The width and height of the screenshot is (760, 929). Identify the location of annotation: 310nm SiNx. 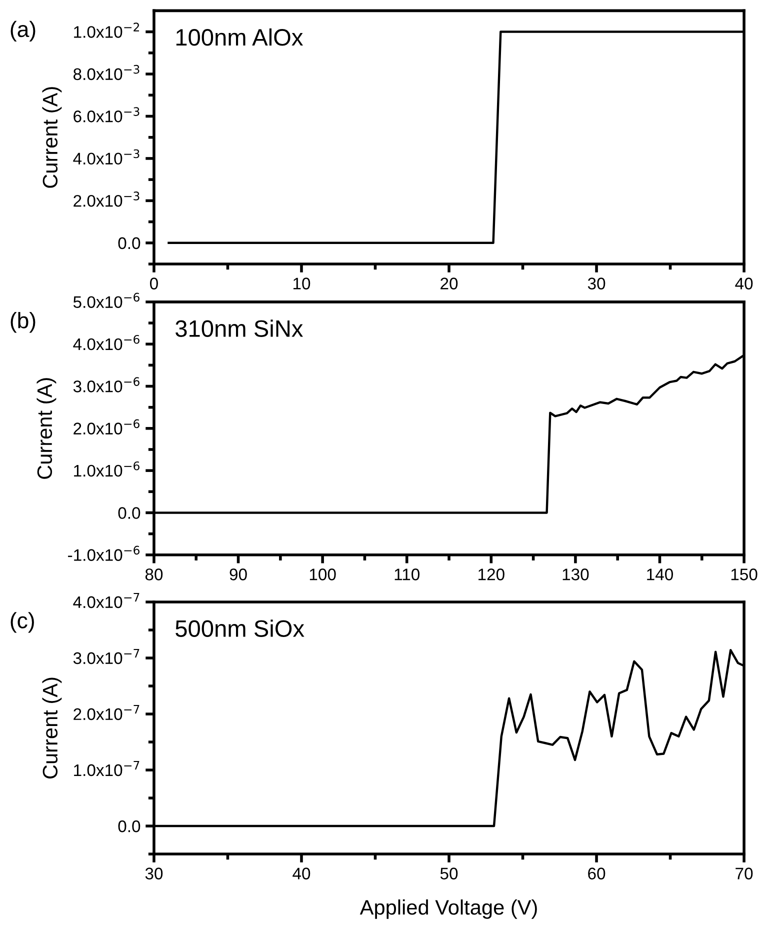
(239, 328).